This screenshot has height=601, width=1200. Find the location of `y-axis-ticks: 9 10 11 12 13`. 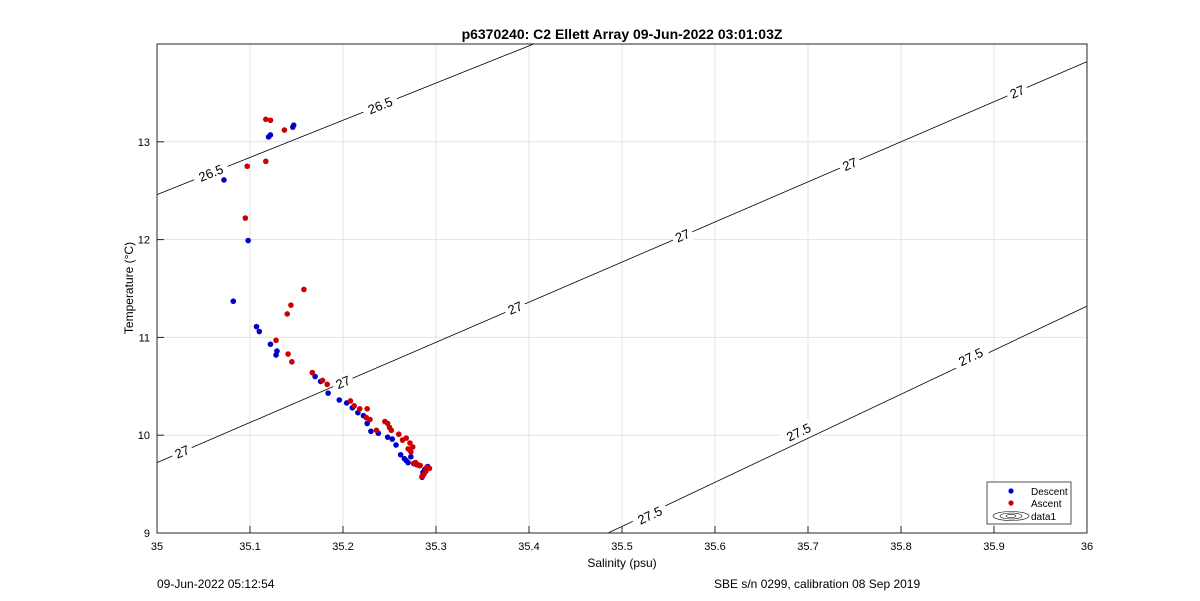

y-axis-ticks: 9 10 11 12 13 is located at coordinates (151, 338).